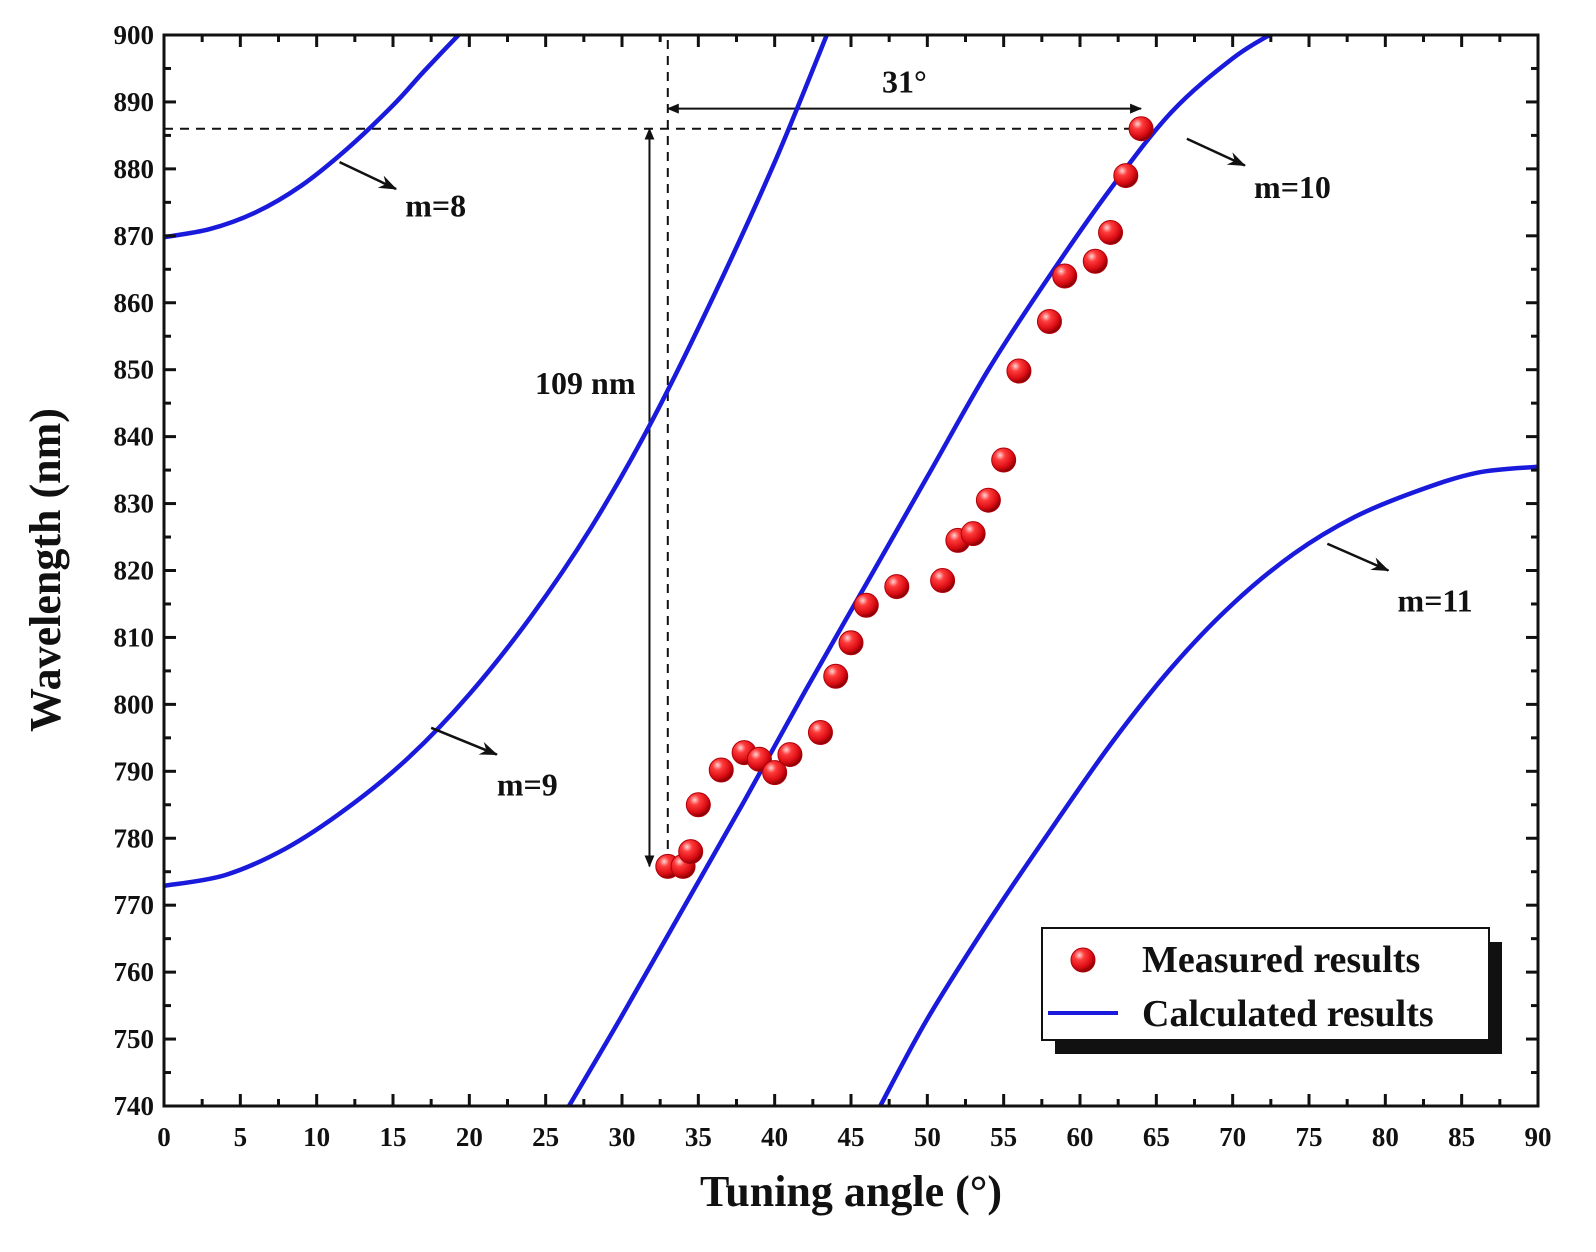  Describe the element at coordinates (1265, 984) in the screenshot. I see `legend-box` at that location.